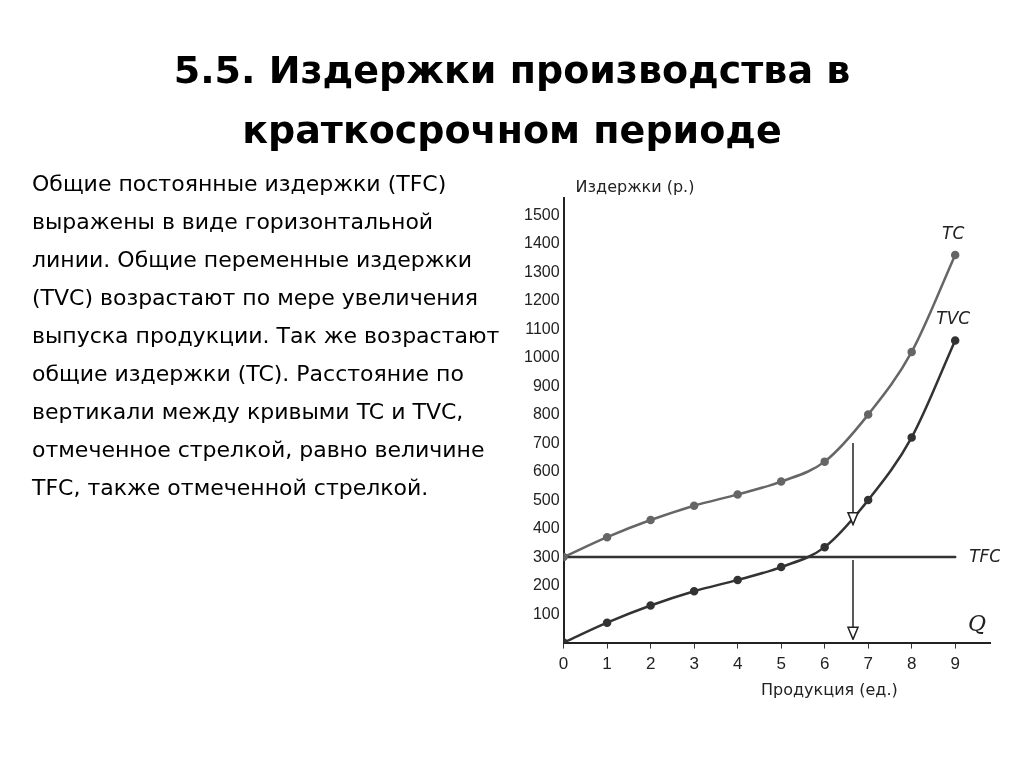 The image size is (1024, 767). What do you see at coordinates (542, 300) in the screenshot?
I see `y-tick-label: 1200` at bounding box center [542, 300].